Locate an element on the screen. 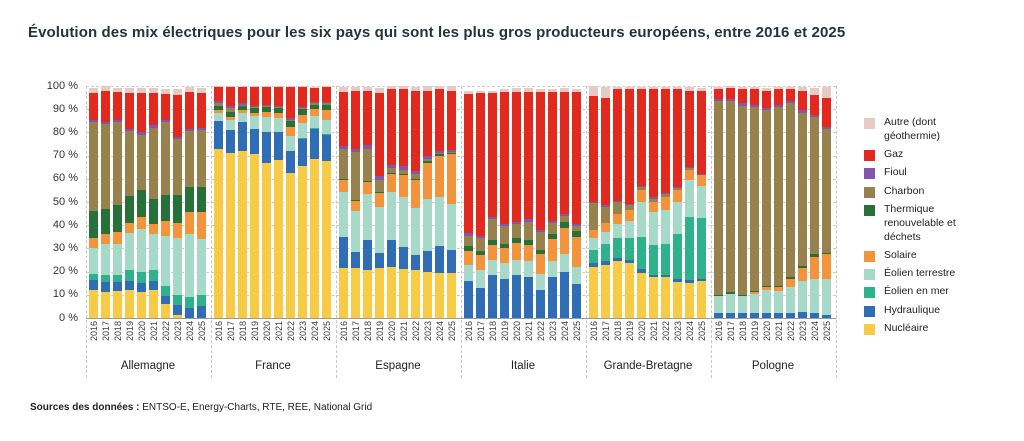 The image size is (1024, 441). legend-item-eolien_terrestre: Éolien terrestre is located at coordinates (942, 274).